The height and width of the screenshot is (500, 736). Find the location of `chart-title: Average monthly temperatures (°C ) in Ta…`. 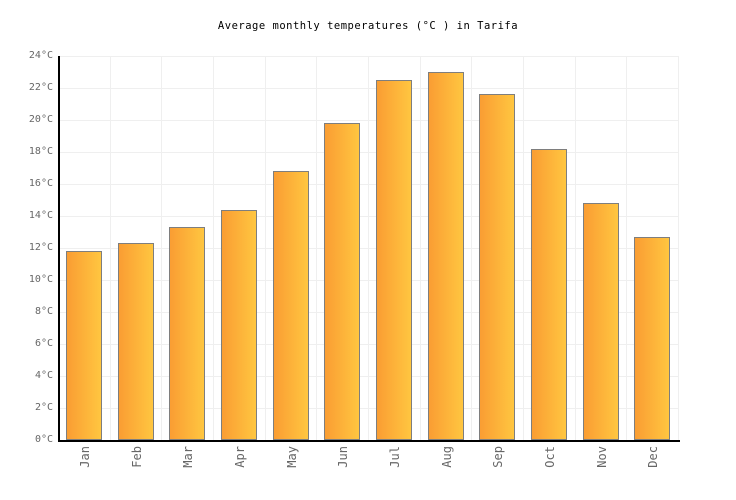

chart-title: Average monthly temperatures (°C ) in Ta… is located at coordinates (368, 26).